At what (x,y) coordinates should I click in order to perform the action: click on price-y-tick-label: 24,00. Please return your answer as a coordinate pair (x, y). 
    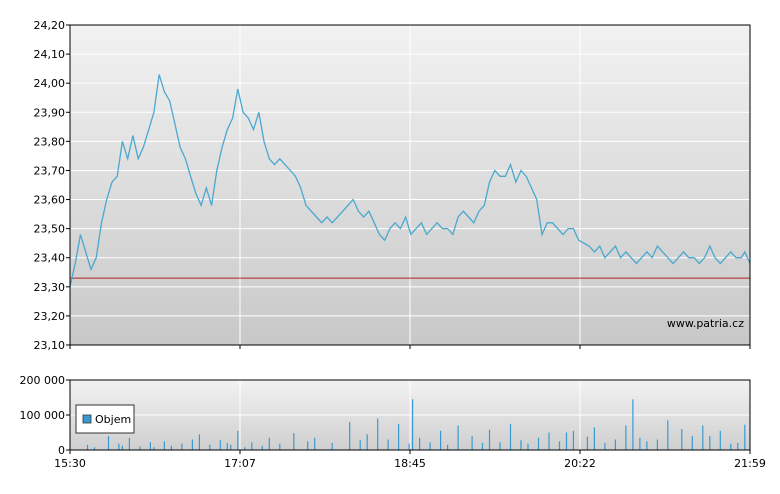
    Looking at the image, I should click on (50, 83).